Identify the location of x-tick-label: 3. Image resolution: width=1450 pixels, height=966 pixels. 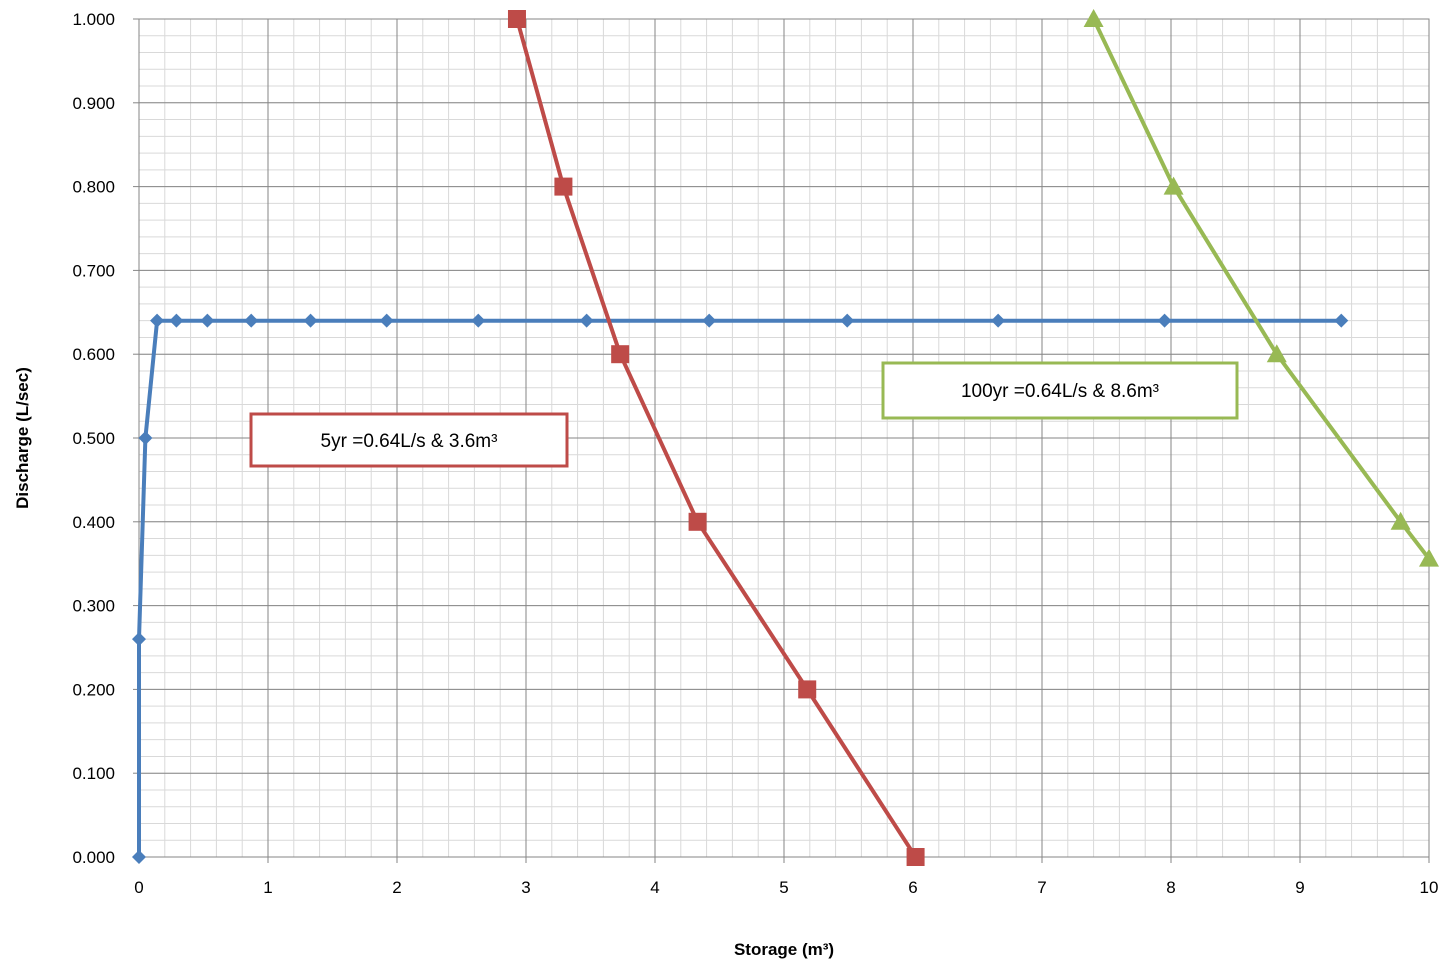
(525, 887).